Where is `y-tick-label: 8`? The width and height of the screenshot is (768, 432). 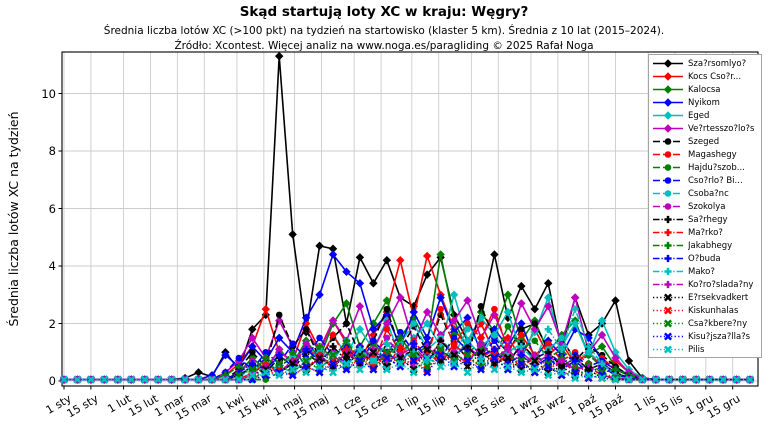
y-tick-label: 8 is located at coordinates (52, 151).